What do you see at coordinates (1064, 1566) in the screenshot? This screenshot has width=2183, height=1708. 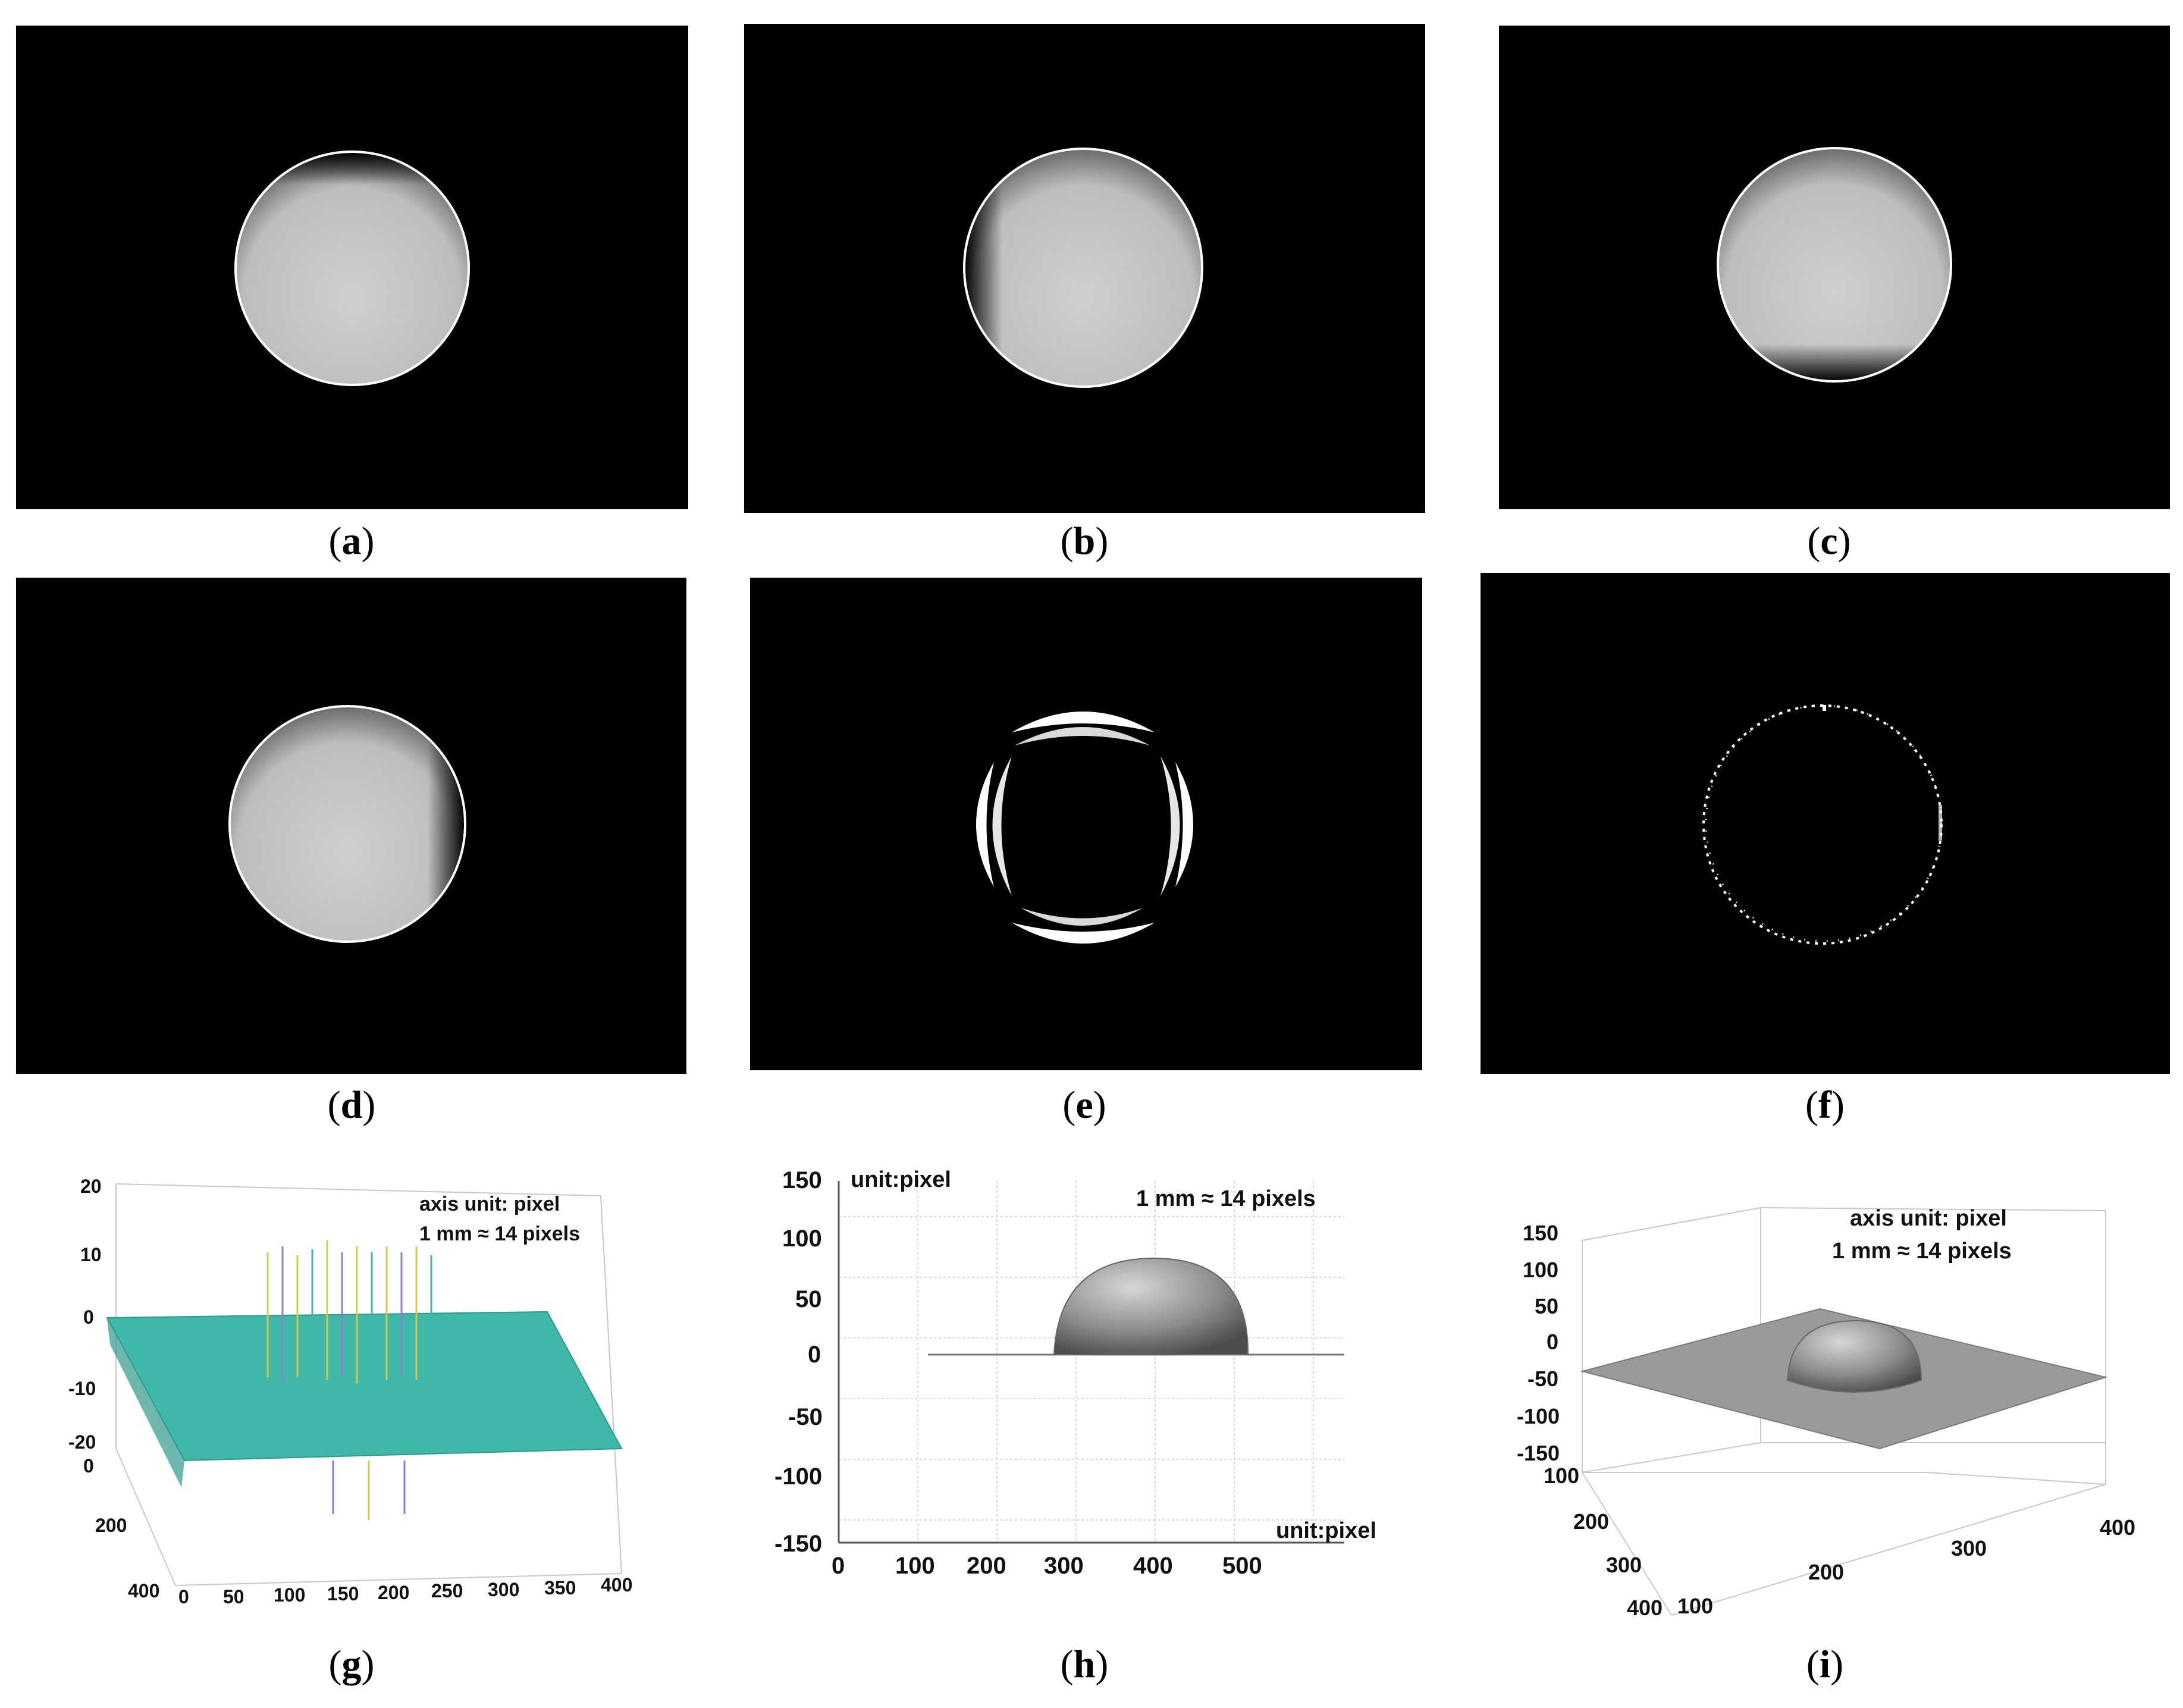 I see `h-x-tick-300: 300` at bounding box center [1064, 1566].